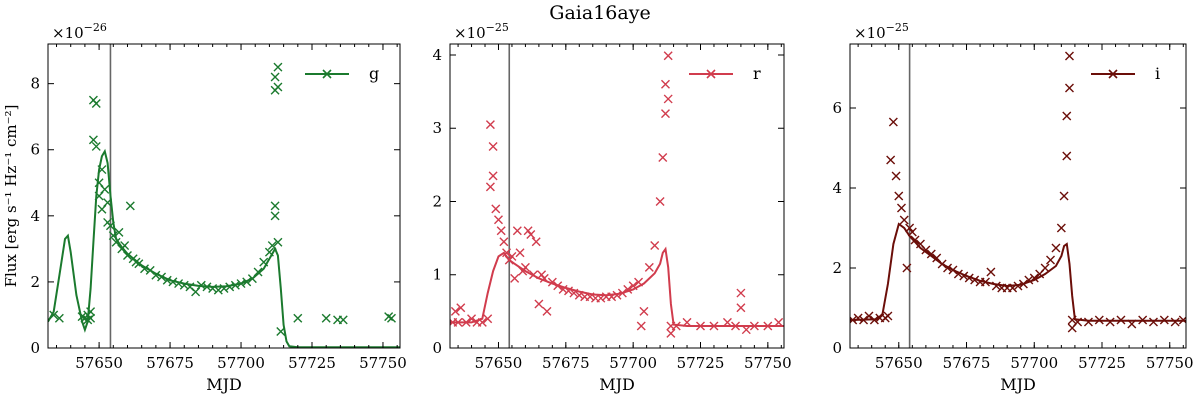 This screenshot has width=1200, height=403. What do you see at coordinates (499, 363) in the screenshot?
I see `x-tick-label: 57650` at bounding box center [499, 363].